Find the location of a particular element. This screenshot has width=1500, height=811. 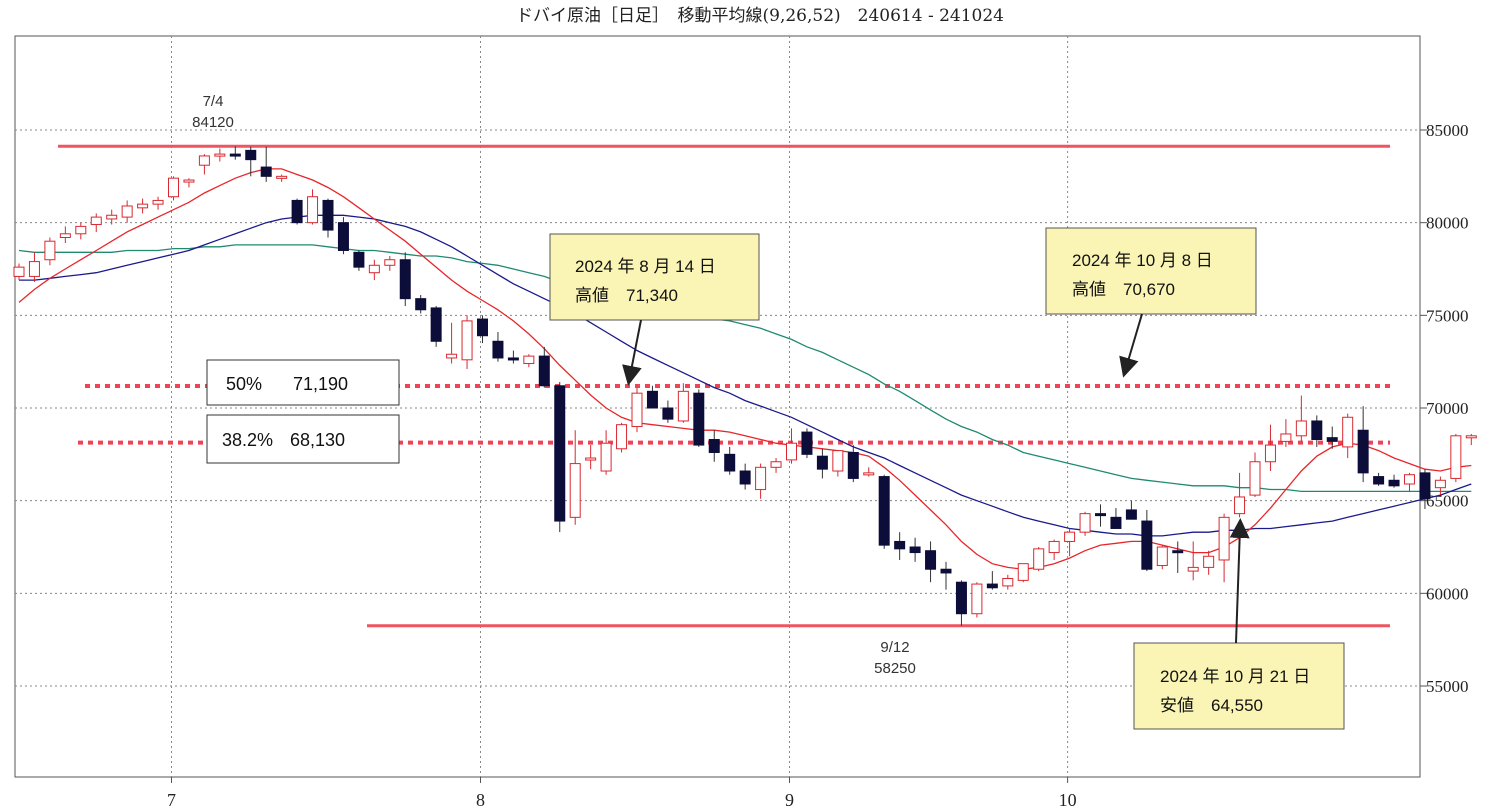

arrow-oct21 is located at coordinates (1239, 581).